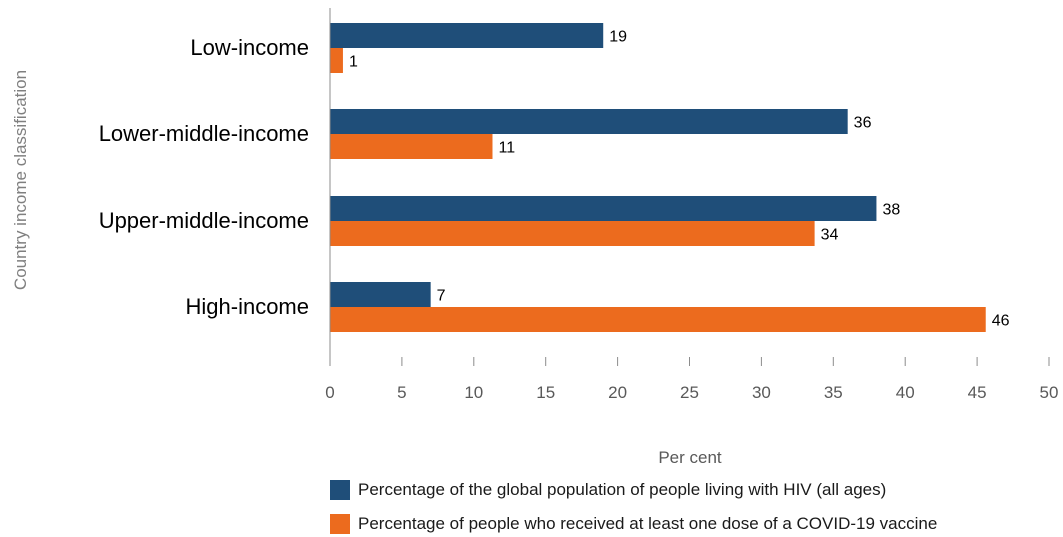  I want to click on category-label: Lower-middle-income, so click(204, 133).